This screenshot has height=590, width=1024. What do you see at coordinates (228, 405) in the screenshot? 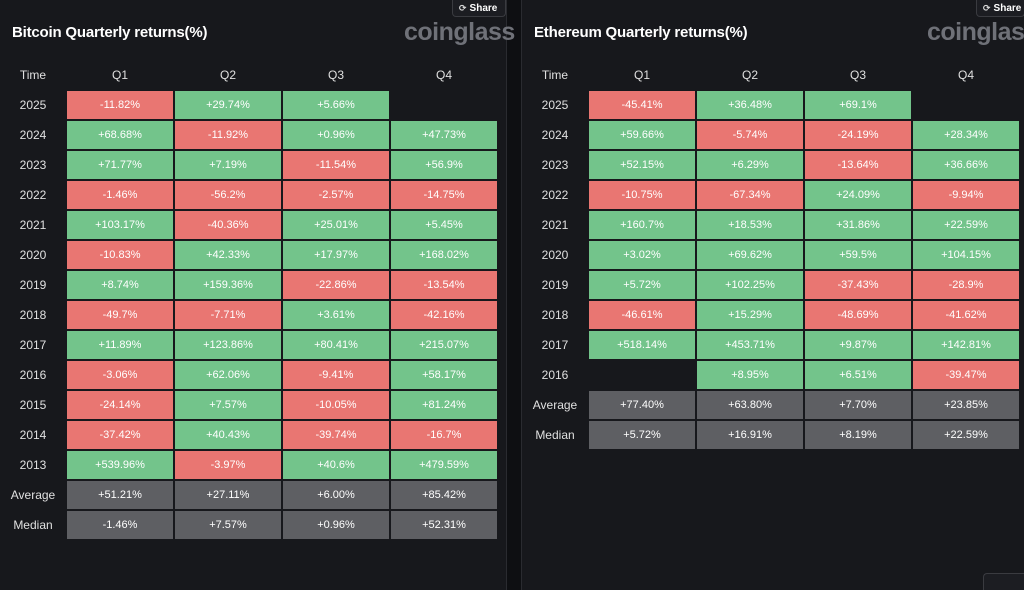
I see `return-cell: +7.57%` at bounding box center [228, 405].